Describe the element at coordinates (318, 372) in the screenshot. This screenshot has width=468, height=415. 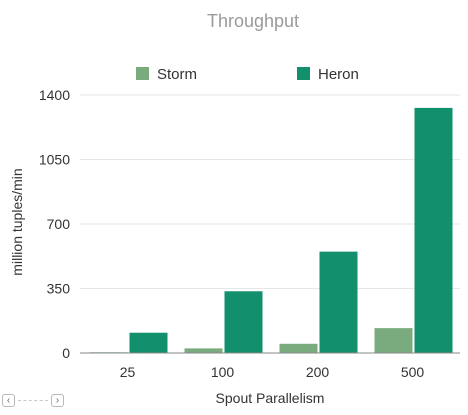
I see `x-tick-label: 200` at that location.